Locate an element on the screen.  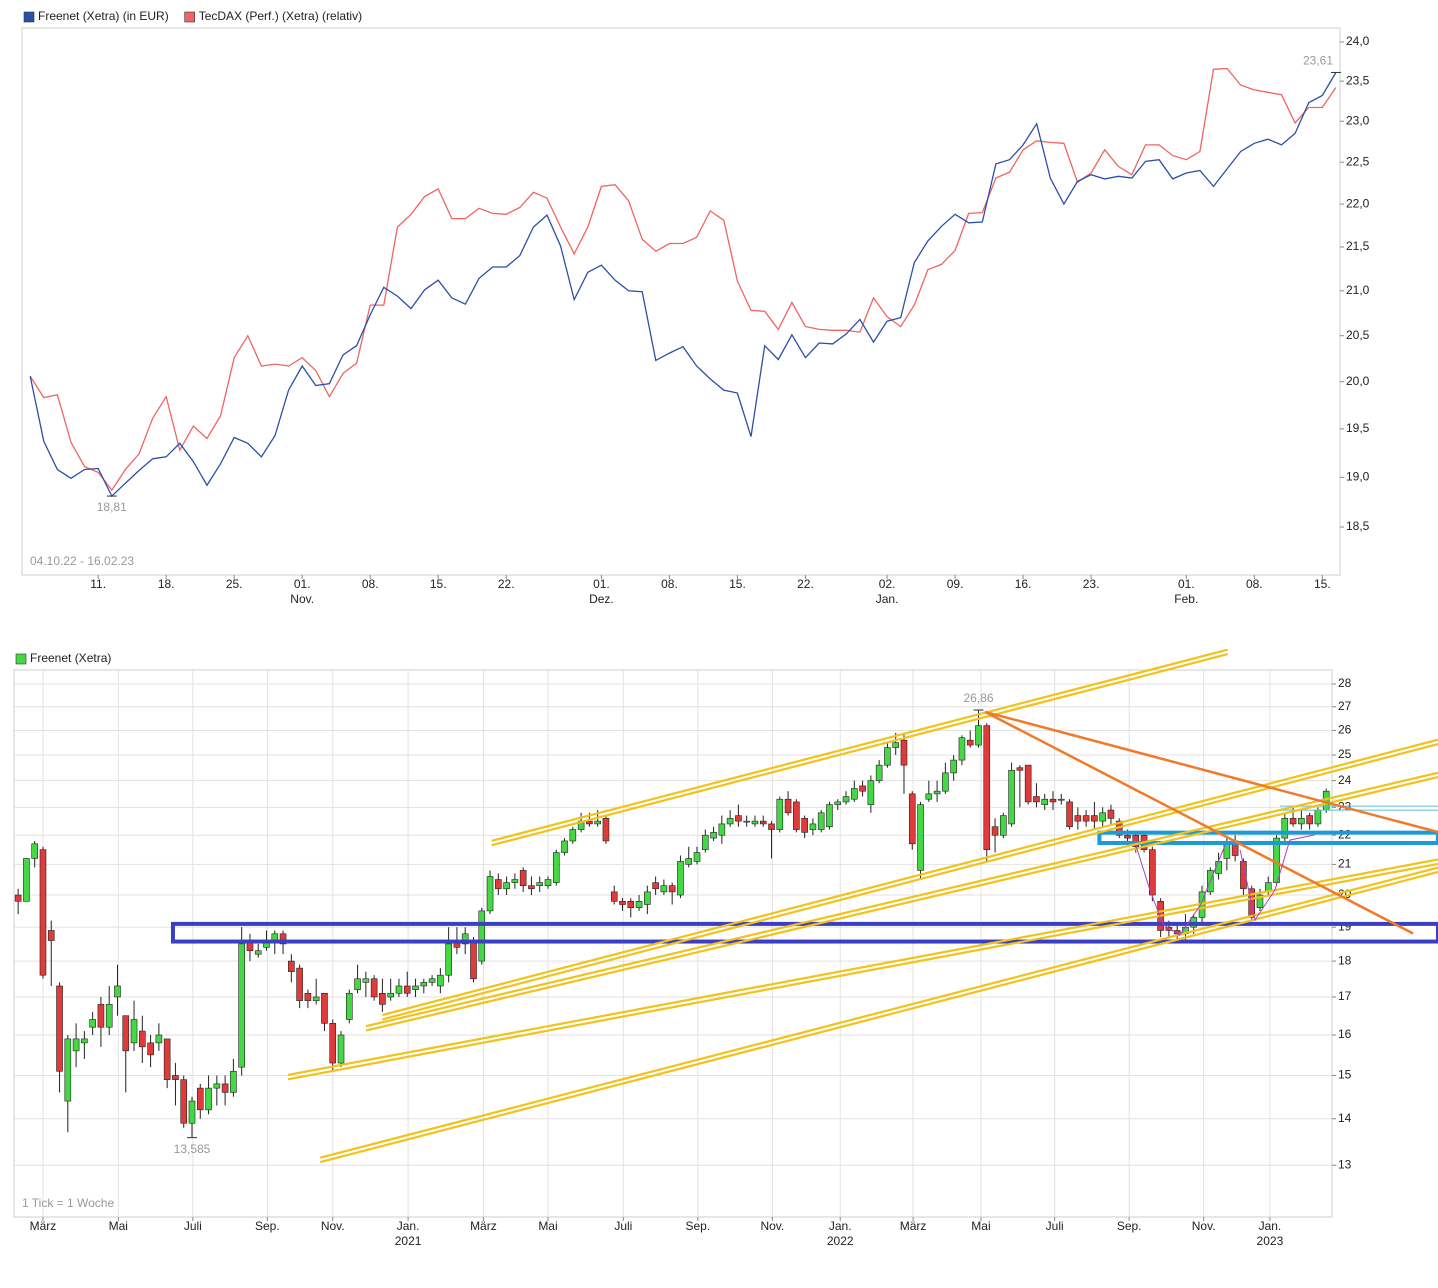
annotation-label: 26,86 is located at coordinates (978, 698).